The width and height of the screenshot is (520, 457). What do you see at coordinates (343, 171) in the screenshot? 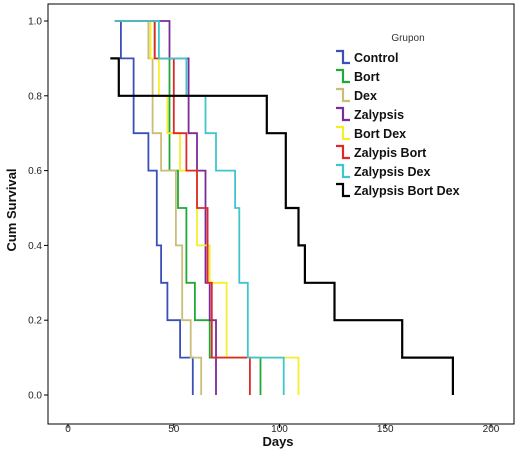
I see `legend-swatch-zalypsis-dex` at bounding box center [343, 171].